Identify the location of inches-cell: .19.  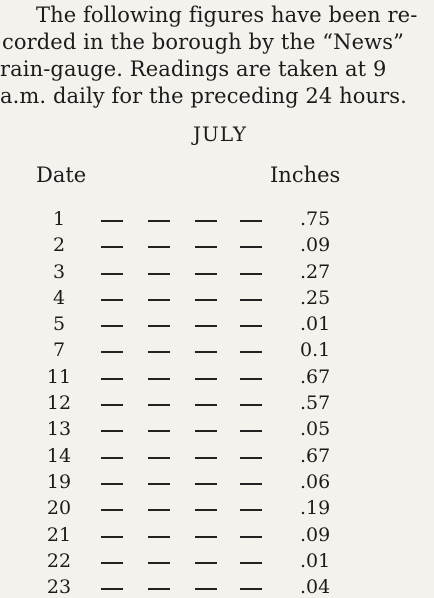
(315, 508).